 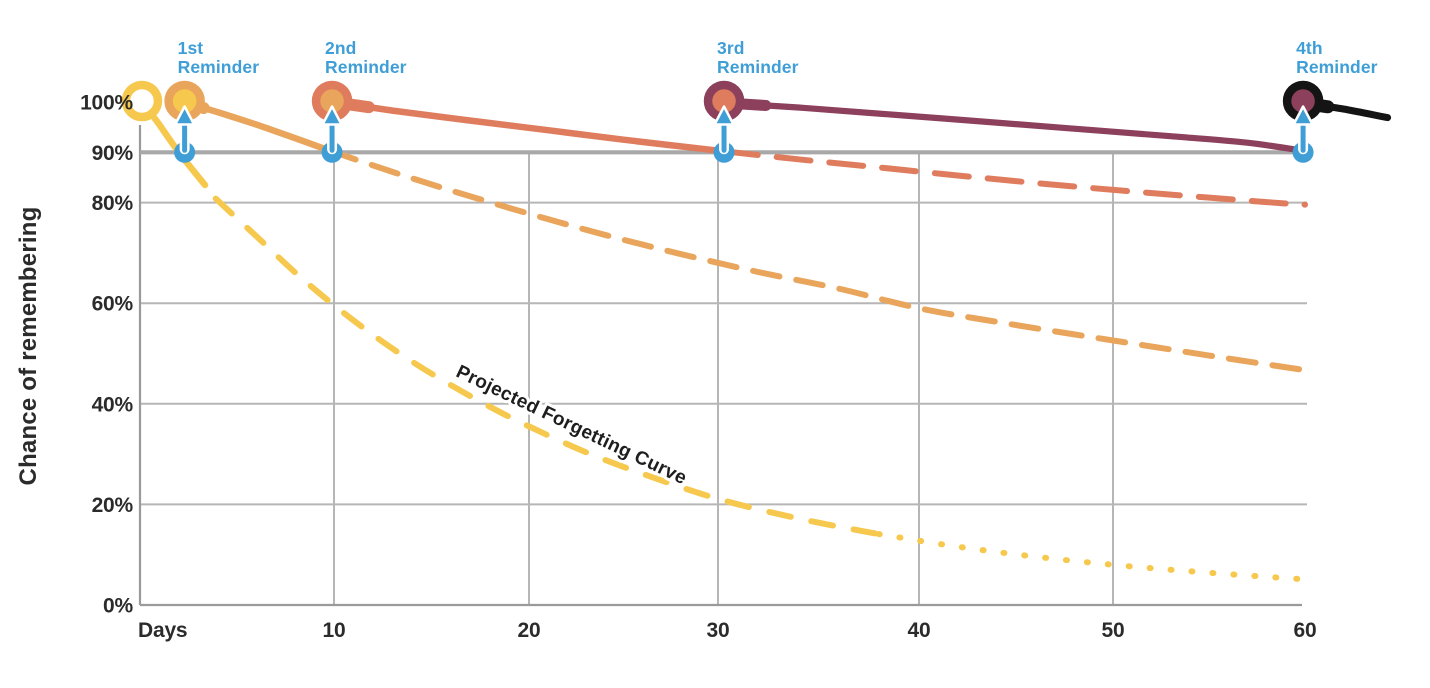 I want to click on reminder-label-3-line1: 3rd, so click(x=731, y=48).